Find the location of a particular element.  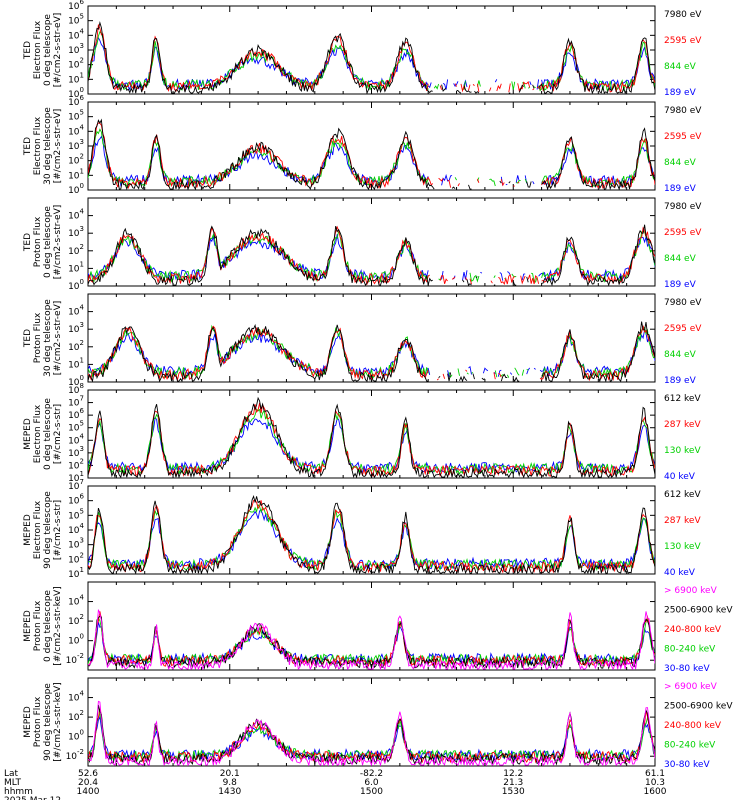

x-row-value: 1430 is located at coordinates (229, 792).